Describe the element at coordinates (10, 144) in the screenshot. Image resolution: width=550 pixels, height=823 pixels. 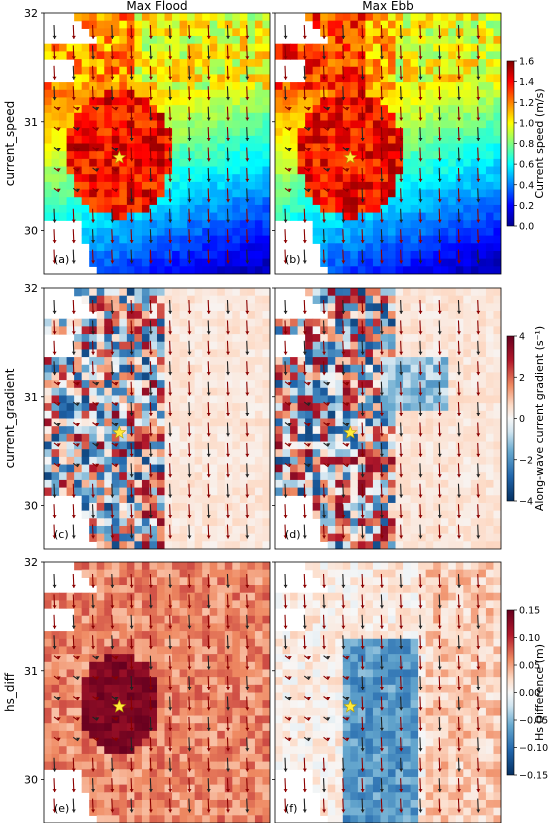
I see `row-label: current_speed` at that location.